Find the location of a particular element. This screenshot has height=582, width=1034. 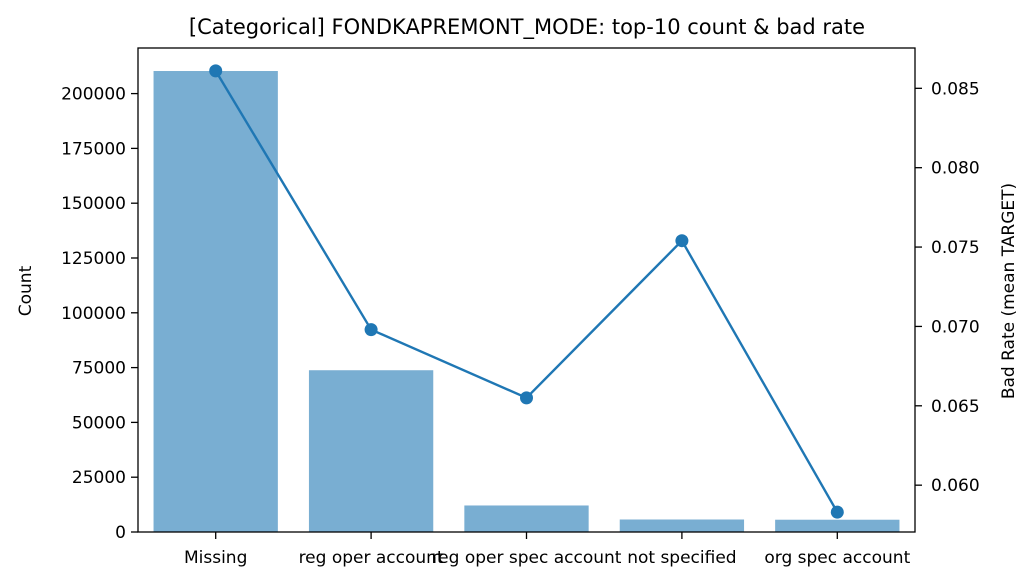

y2-tick-label-3: 0.075 is located at coordinates (955, 248).